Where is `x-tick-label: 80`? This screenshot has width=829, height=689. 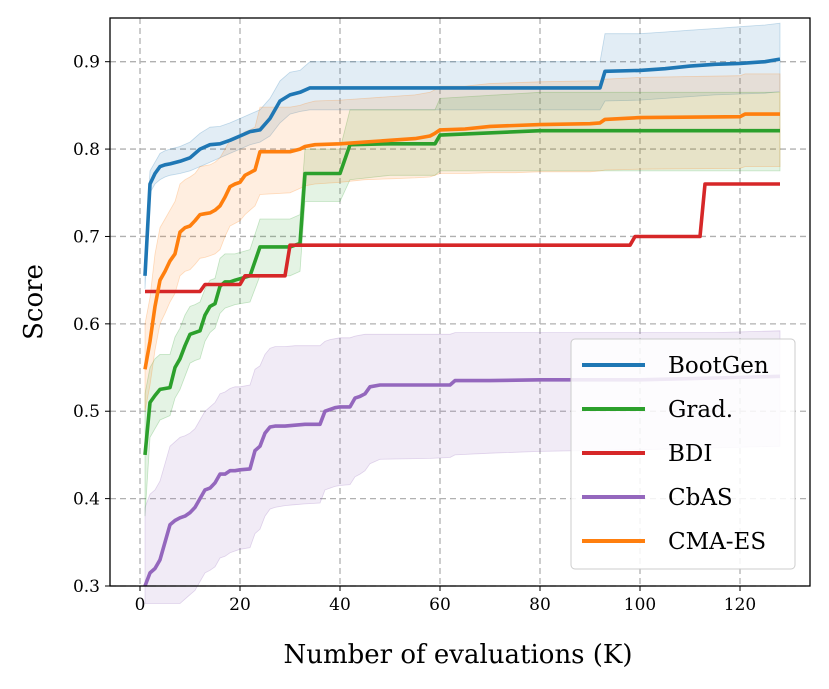 x-tick-label: 80 is located at coordinates (540, 605).